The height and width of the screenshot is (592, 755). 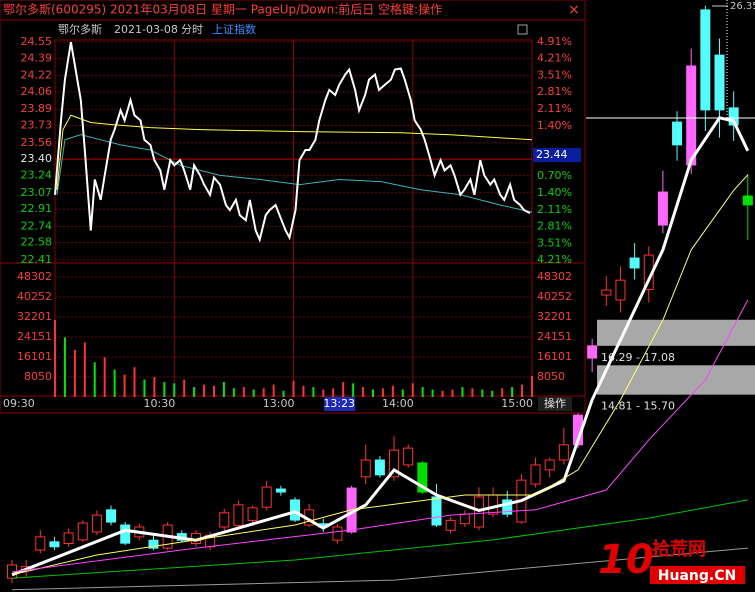 I want to click on y-tick-label: 23.24, so click(x=37, y=174).